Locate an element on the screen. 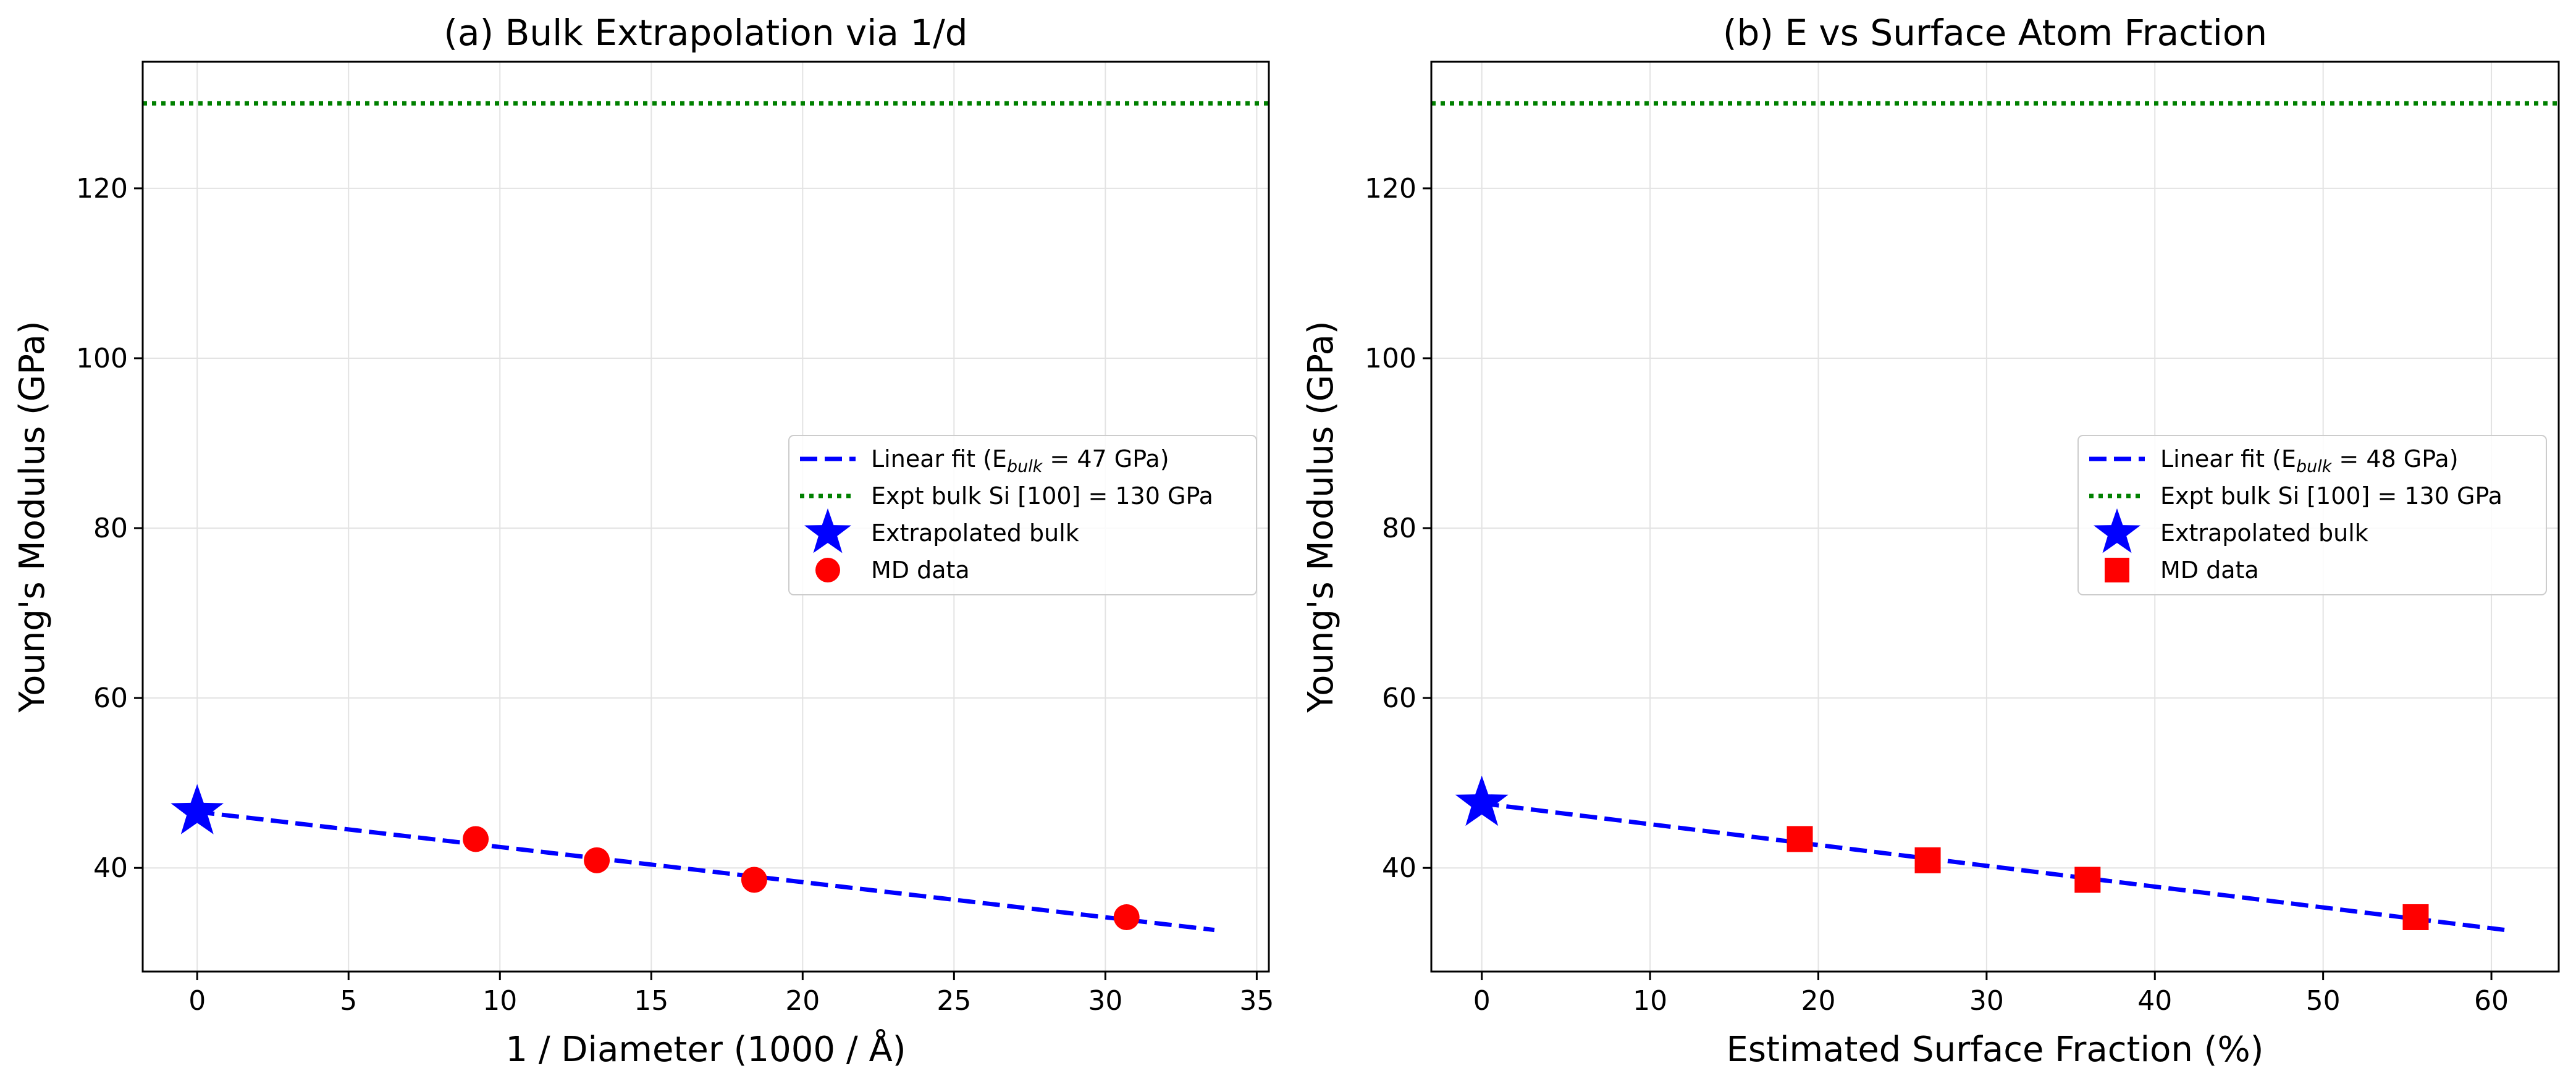 This screenshot has width=2576, height=1092. x-tick-label: 40 is located at coordinates (2154, 1001).